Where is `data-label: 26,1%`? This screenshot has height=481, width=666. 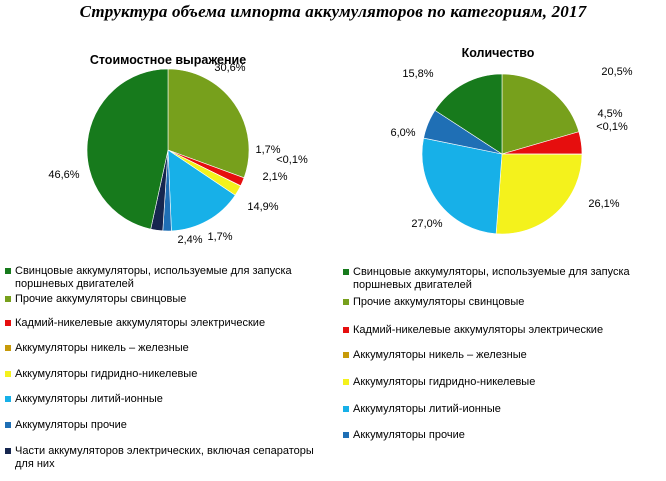 data-label: 26,1% is located at coordinates (603, 204).